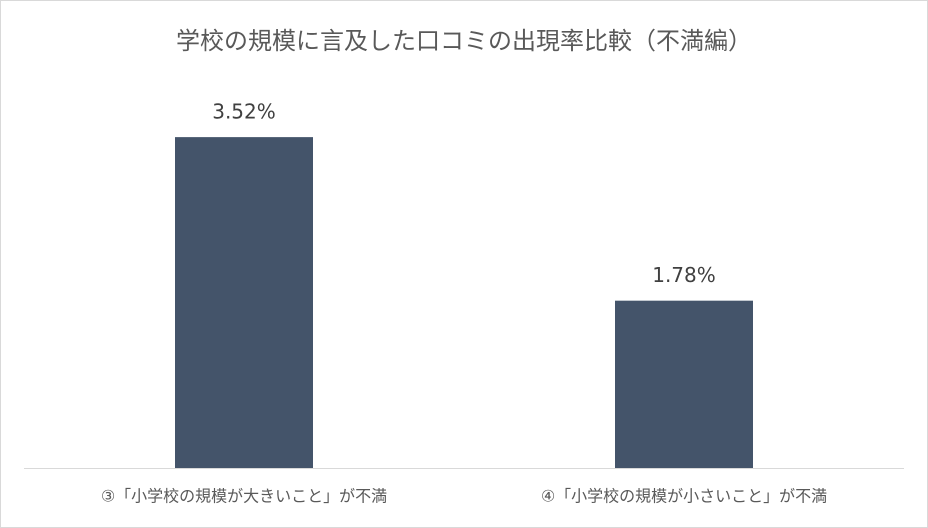  Describe the element at coordinates (684, 275) in the screenshot. I see `data-label: 1.78%` at that location.